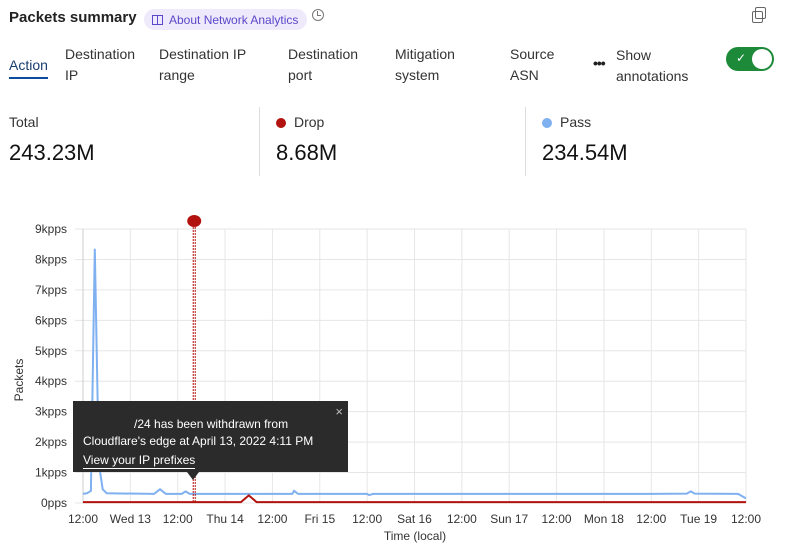 The image size is (785, 555). I want to click on tab-label: Mitigation, so click(425, 54).